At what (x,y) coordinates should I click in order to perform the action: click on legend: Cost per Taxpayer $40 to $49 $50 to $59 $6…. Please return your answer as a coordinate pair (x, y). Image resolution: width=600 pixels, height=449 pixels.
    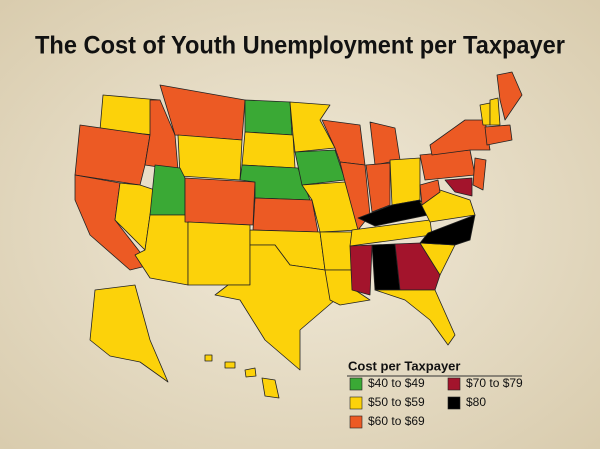
    Looking at the image, I should click on (435, 393).